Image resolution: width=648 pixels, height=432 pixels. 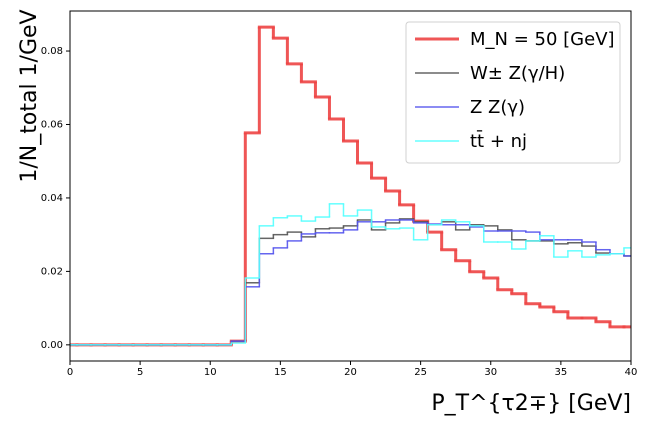 What do you see at coordinates (52, 124) in the screenshot?
I see `y-tick-label: 0.06` at bounding box center [52, 124].